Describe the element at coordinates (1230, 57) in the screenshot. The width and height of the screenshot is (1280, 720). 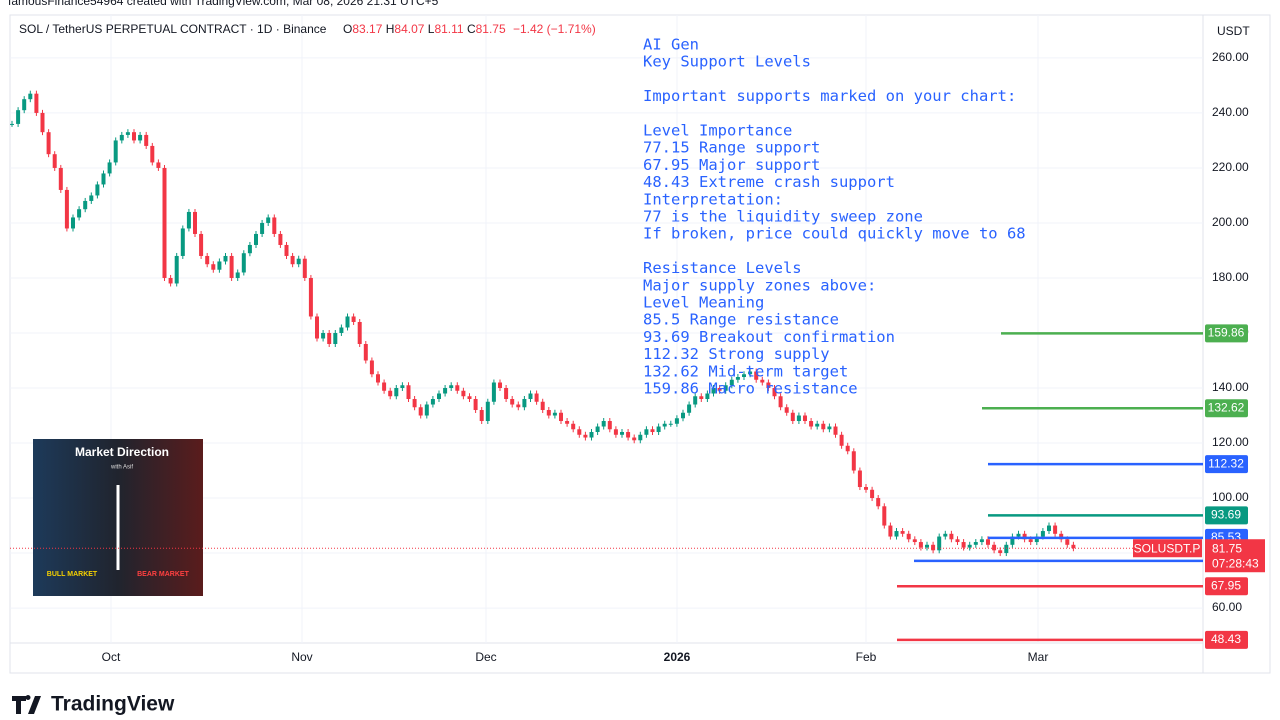
I see `y-tick-label: 260.00` at that location.